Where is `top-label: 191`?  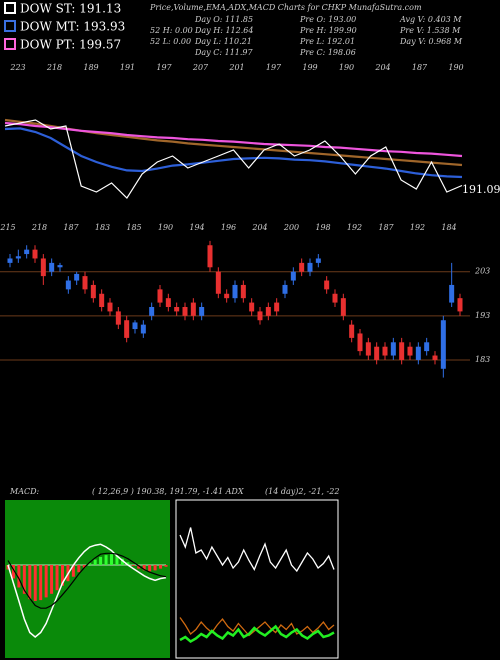 top-label: 191 is located at coordinates (127, 67).